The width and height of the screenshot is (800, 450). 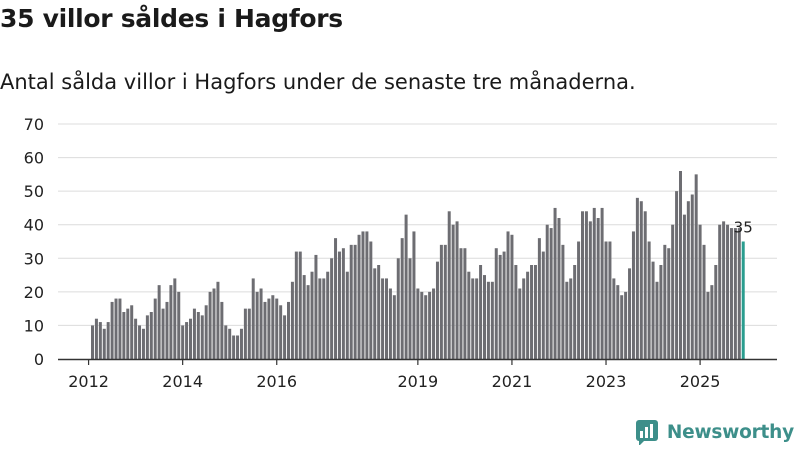 What do you see at coordinates (34, 191) in the screenshot?
I see `y-tick-label: 50` at bounding box center [34, 191].